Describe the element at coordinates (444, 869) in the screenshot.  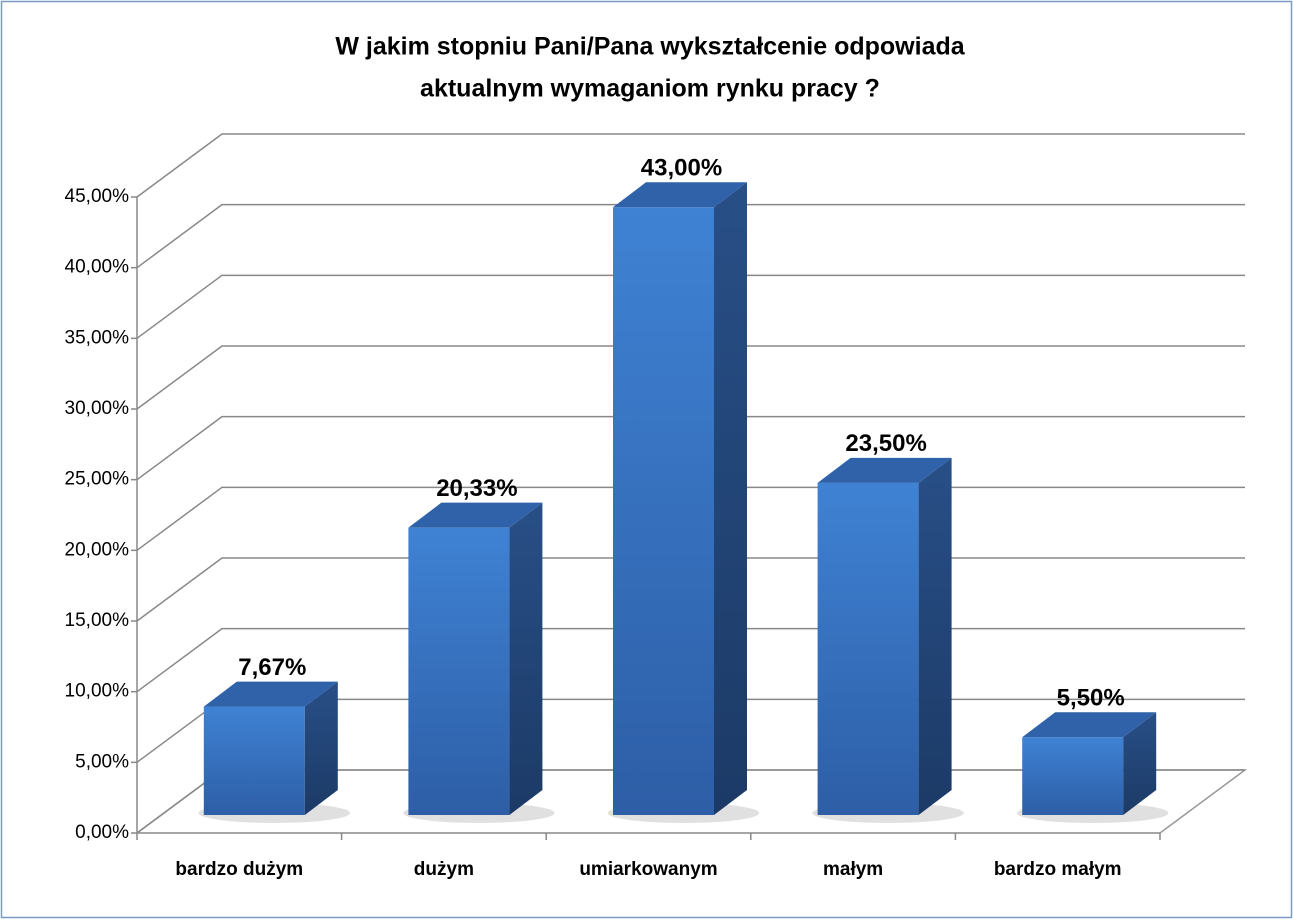
I see `x-tick-label: dużym` at that location.